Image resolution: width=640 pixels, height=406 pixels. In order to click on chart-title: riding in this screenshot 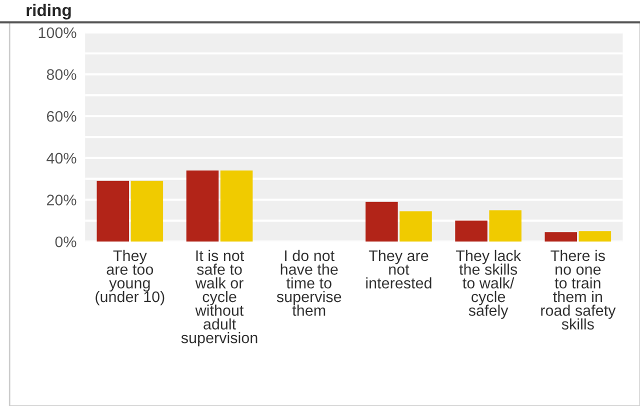, I will do `click(48, 12)`.